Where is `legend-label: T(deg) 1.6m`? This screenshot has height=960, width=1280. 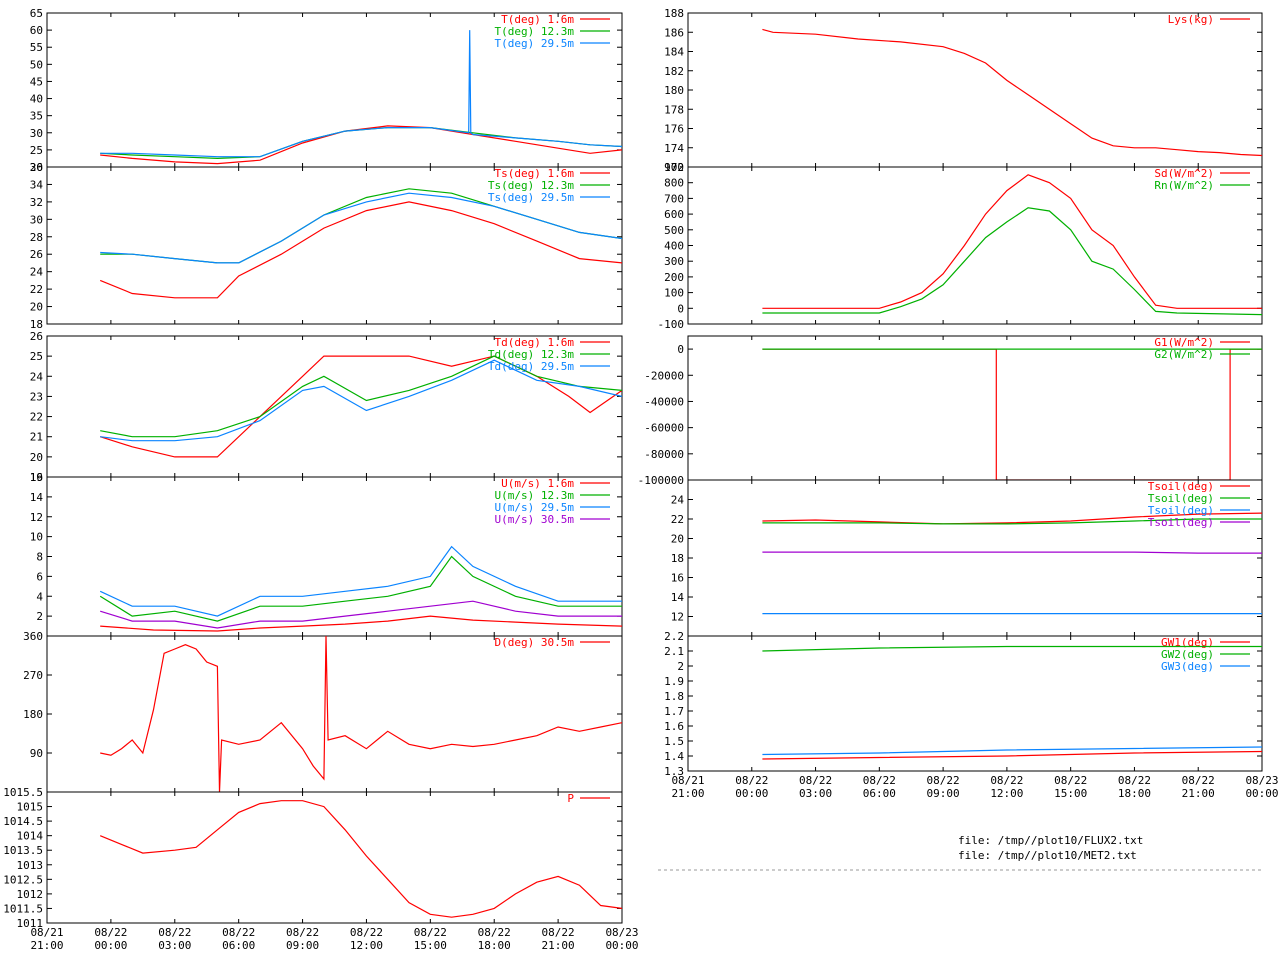
legend-label: T(deg) 1.6m is located at coordinates (537, 19).